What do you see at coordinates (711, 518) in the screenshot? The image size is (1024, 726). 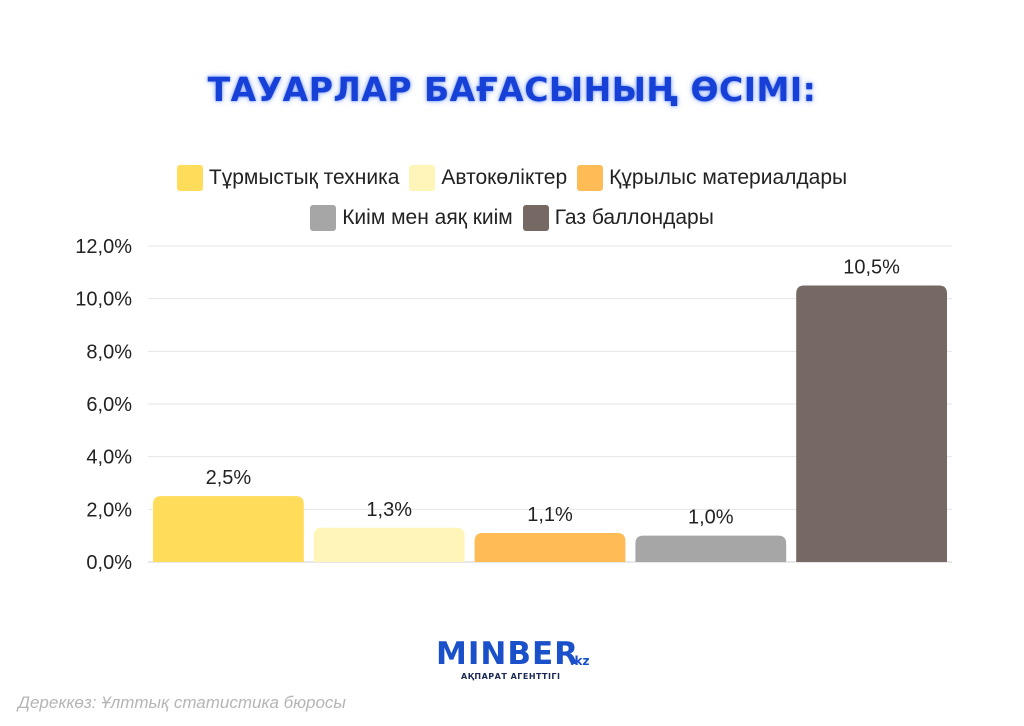 I see `data-label: 1,0%` at bounding box center [711, 518].